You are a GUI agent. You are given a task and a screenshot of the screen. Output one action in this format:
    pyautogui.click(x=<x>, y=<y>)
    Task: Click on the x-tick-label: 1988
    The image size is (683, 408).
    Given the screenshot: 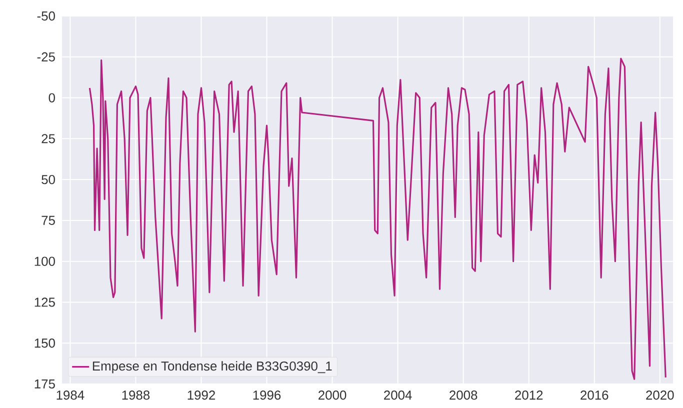 What is the action you would take?
    pyautogui.click(x=136, y=395)
    